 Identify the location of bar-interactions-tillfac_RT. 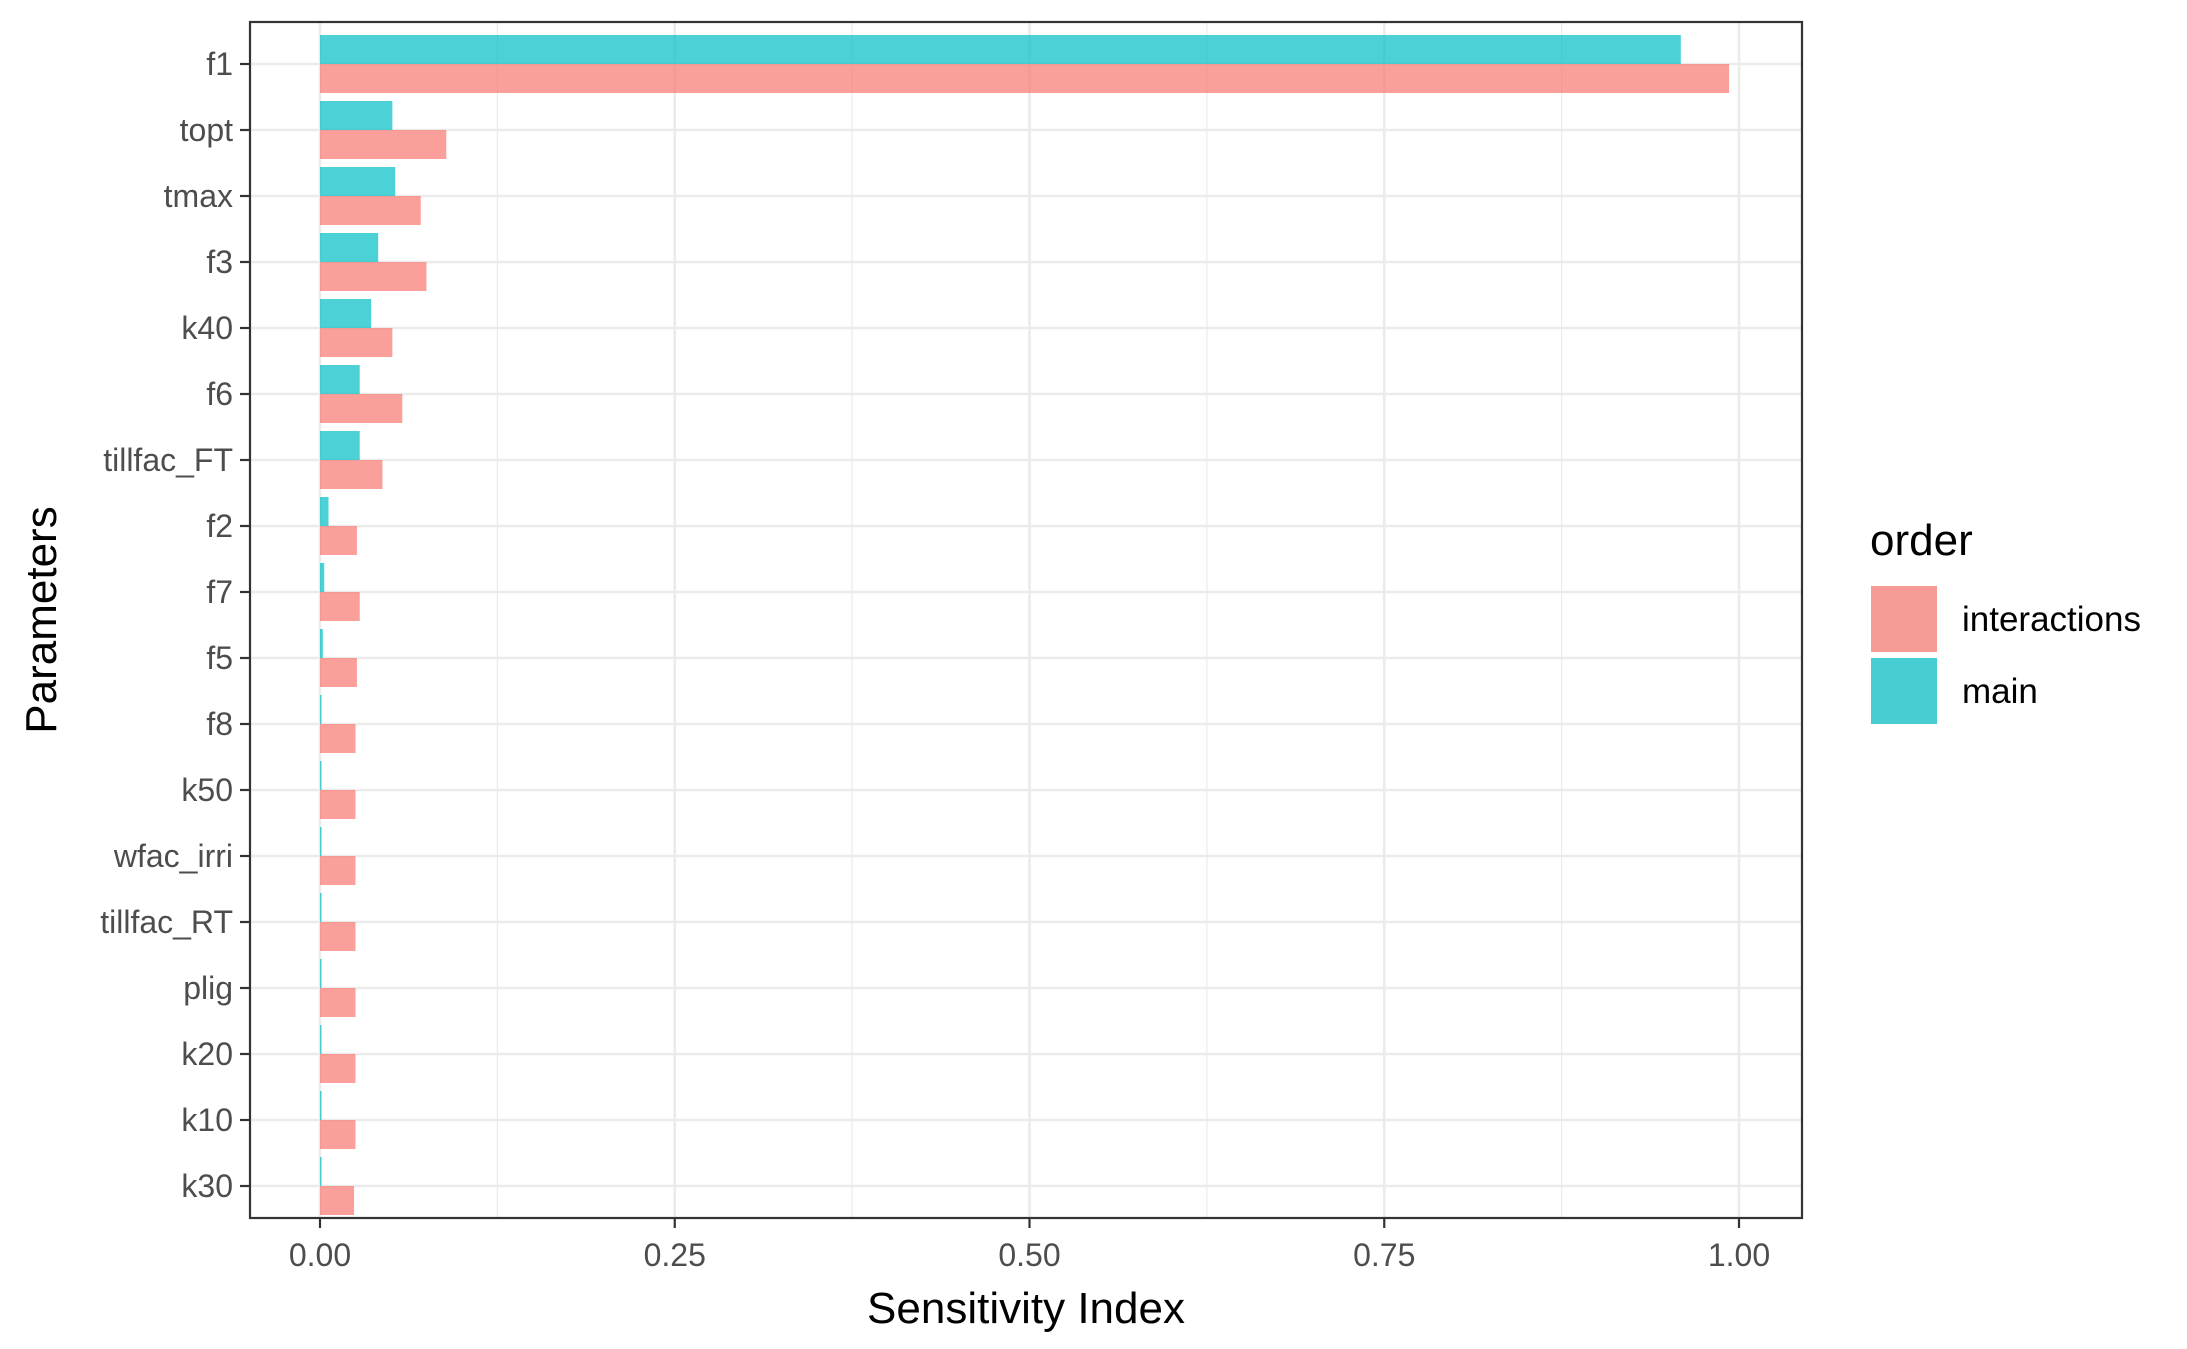
(338, 936).